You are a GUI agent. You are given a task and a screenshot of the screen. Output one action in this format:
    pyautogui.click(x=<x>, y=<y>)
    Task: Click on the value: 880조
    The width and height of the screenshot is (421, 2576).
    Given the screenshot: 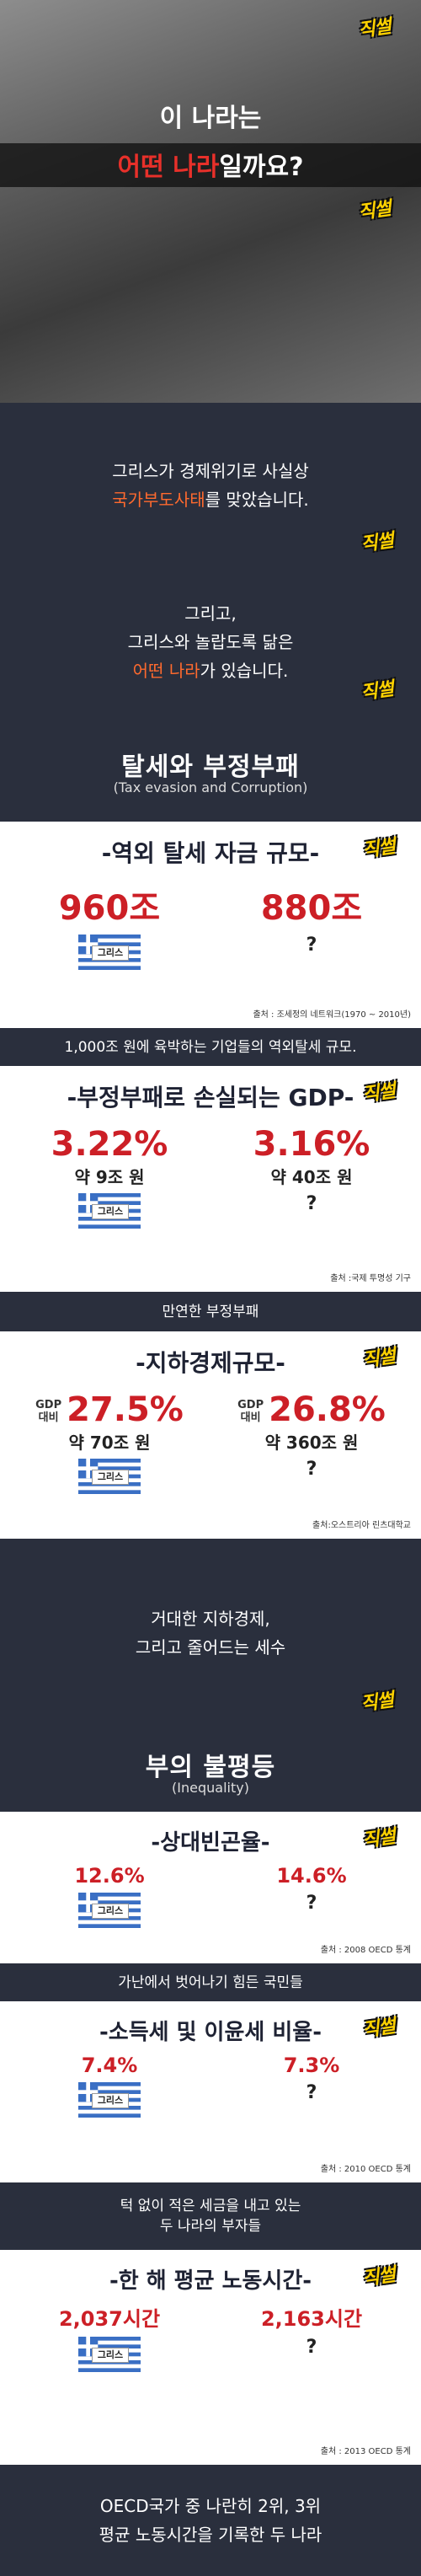 What is the action you would take?
    pyautogui.click(x=311, y=909)
    